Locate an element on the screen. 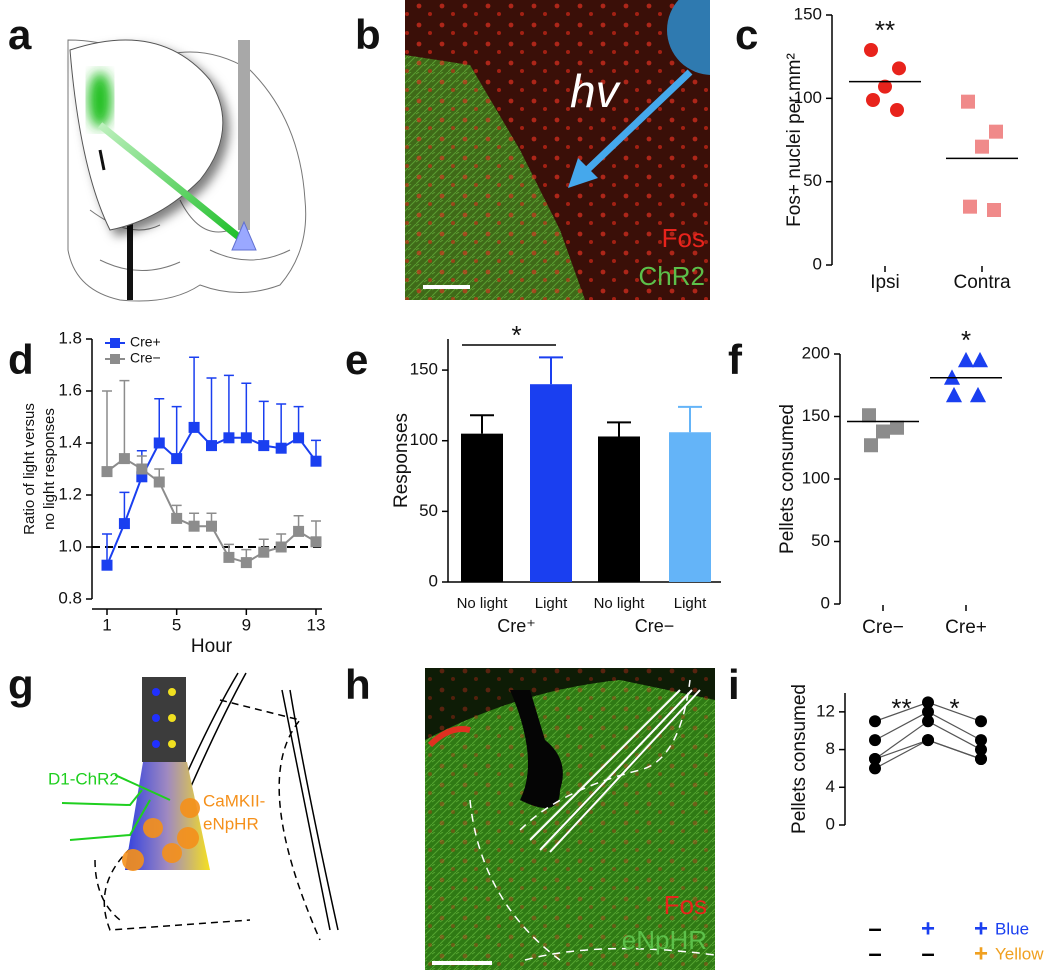  x-tick-label: Contra is located at coordinates (981, 282).